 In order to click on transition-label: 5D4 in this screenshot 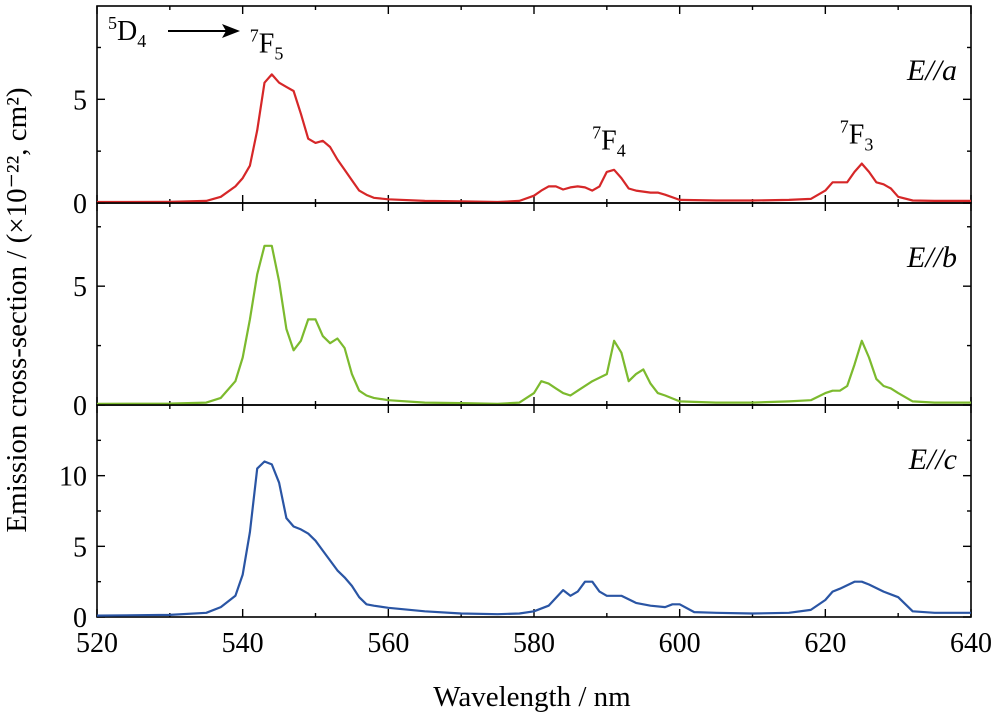, I will do `click(127, 32)`.